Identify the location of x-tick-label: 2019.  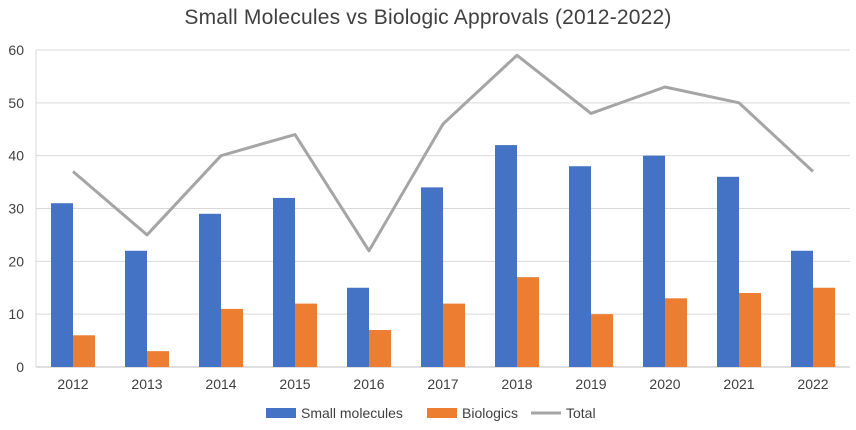
(590, 384).